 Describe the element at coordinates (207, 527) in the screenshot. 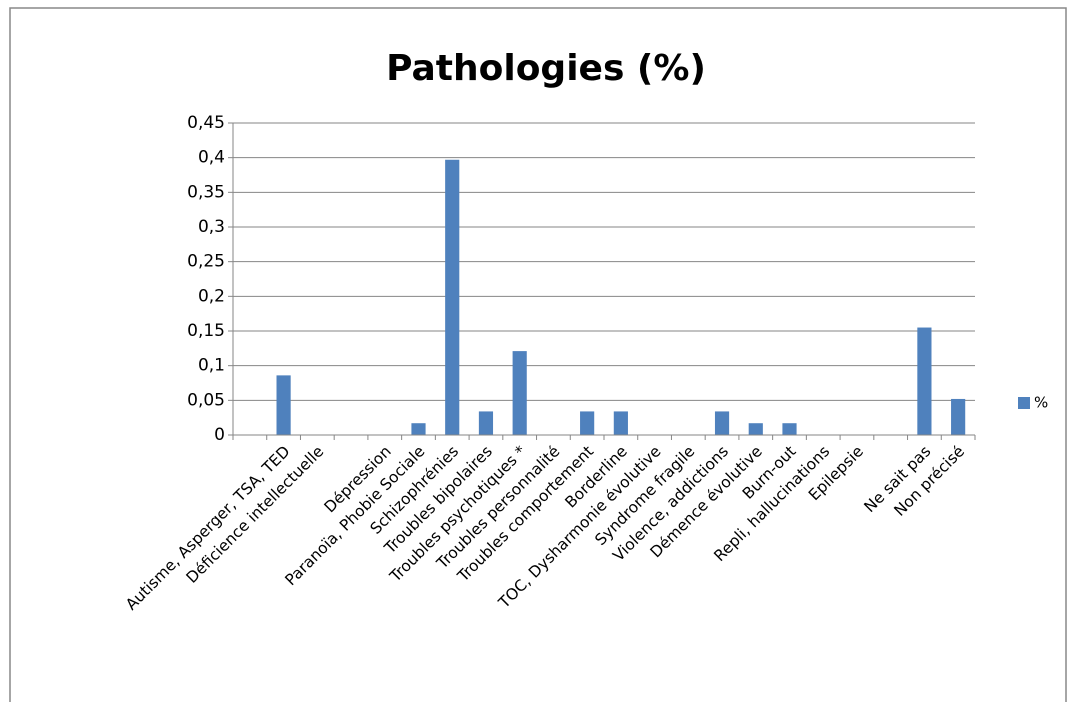

I see `x-tick-label: Autisme, Asperger, TSA, TED` at that location.